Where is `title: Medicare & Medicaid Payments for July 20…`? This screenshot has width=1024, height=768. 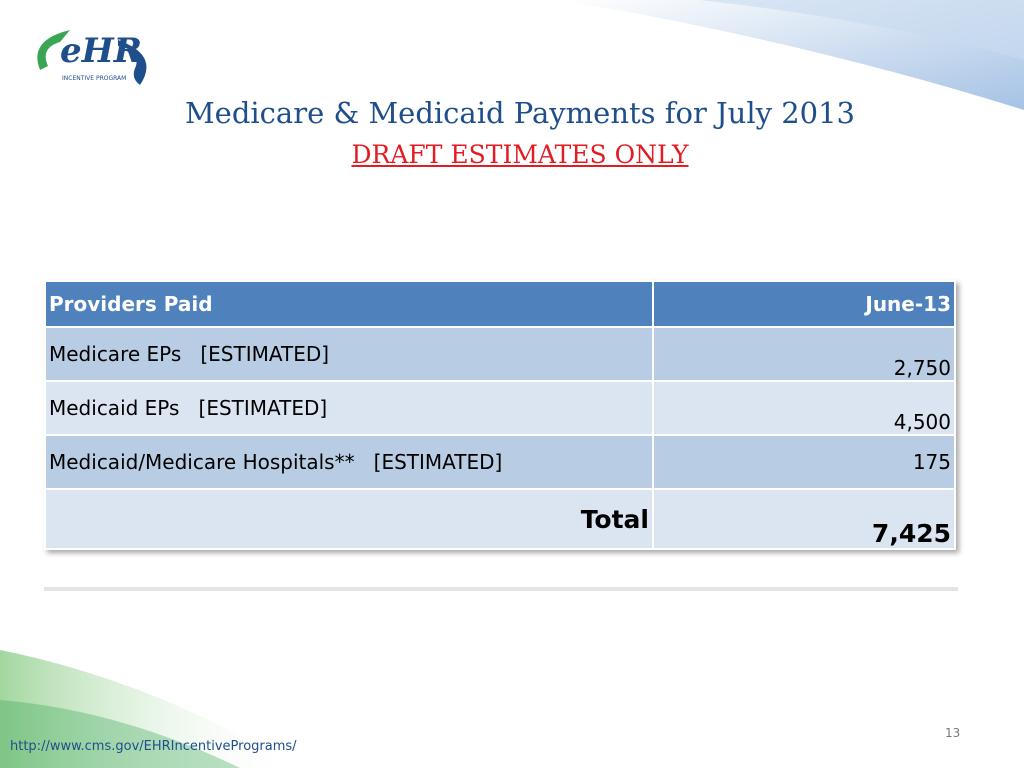
title: Medicare & Medicaid Payments for July 20… is located at coordinates (520, 113).